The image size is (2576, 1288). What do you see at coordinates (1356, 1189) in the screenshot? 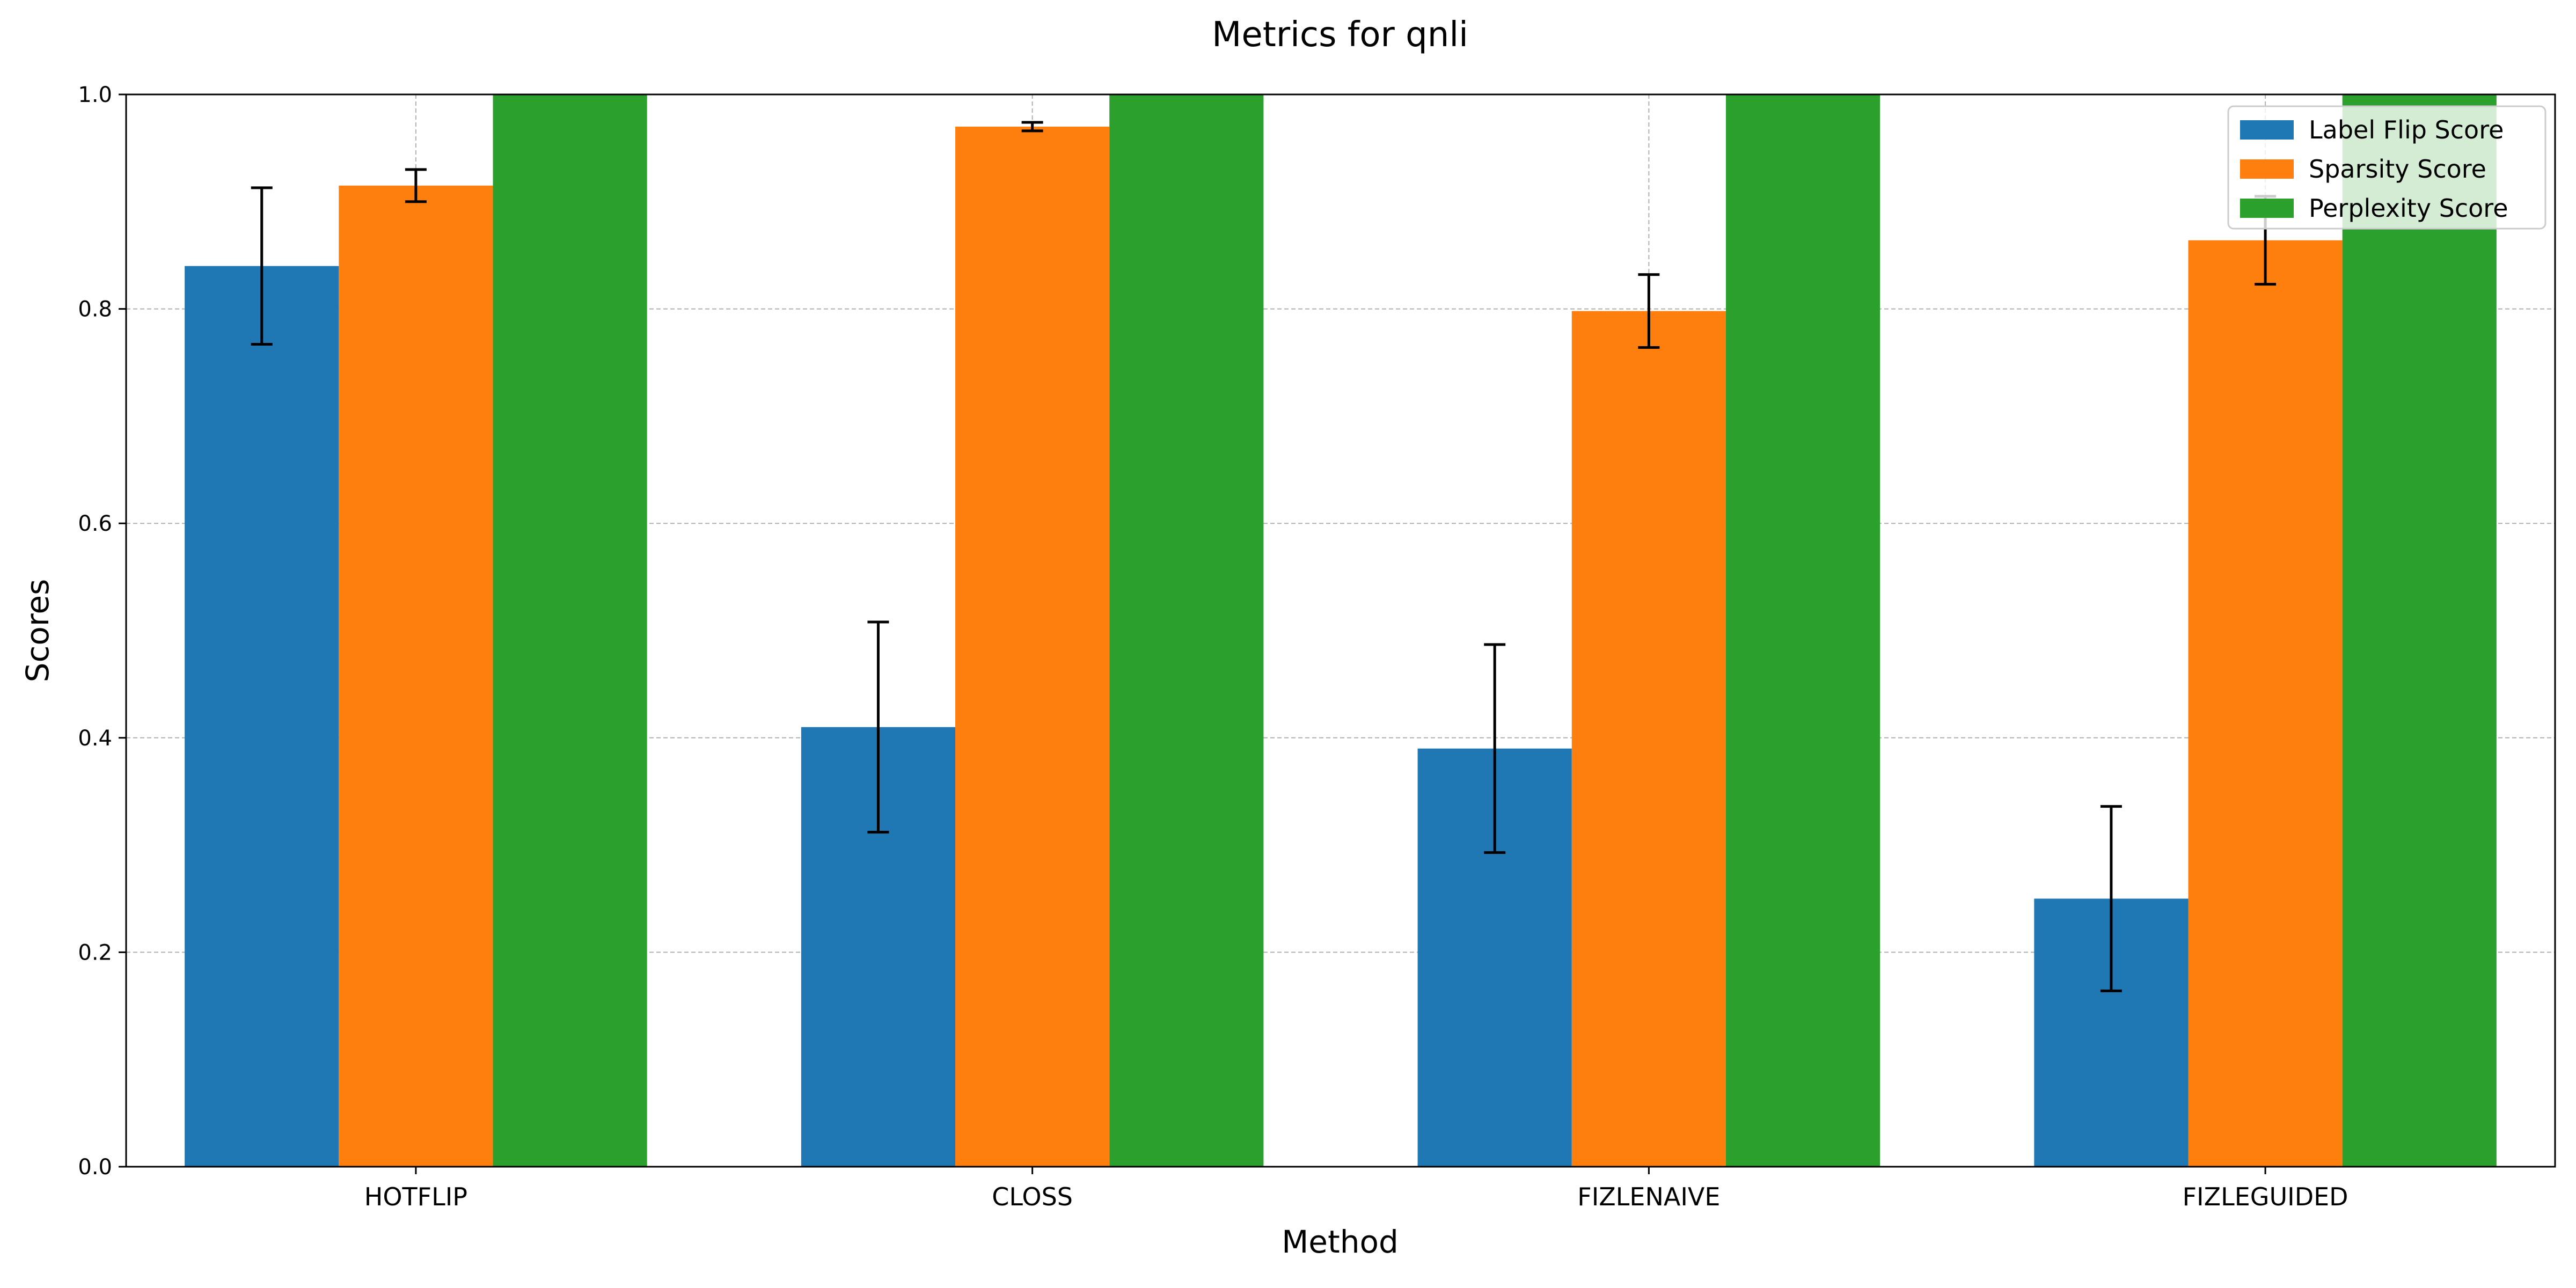
I see `x-axis: HOTFLIP CLOSS FIZLENAIVE FIZLEGUIDED` at bounding box center [1356, 1189].